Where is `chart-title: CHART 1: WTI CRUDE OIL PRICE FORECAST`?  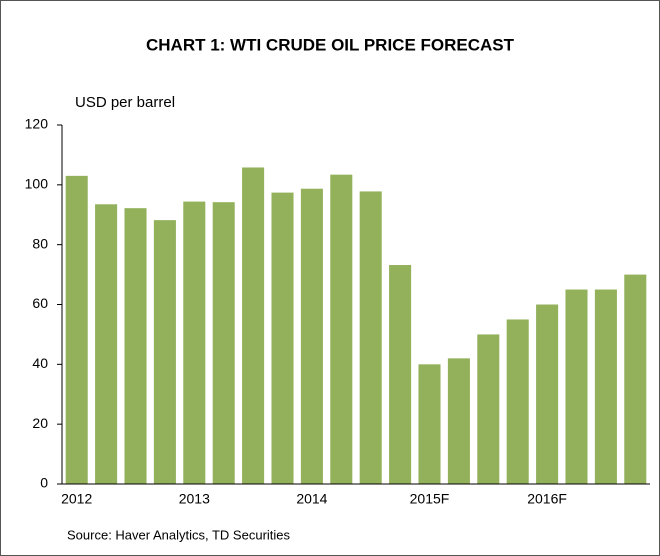
chart-title: CHART 1: WTI CRUDE OIL PRICE FORECAST is located at coordinates (330, 44).